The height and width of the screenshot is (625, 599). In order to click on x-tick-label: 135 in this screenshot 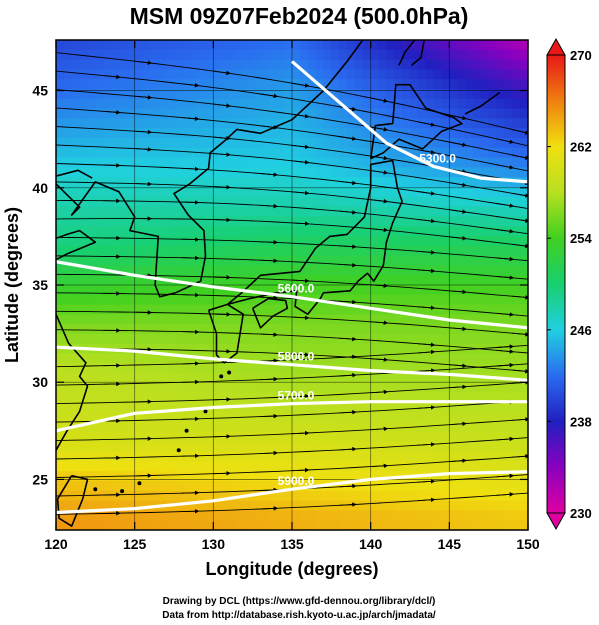, I will do `click(292, 544)`.